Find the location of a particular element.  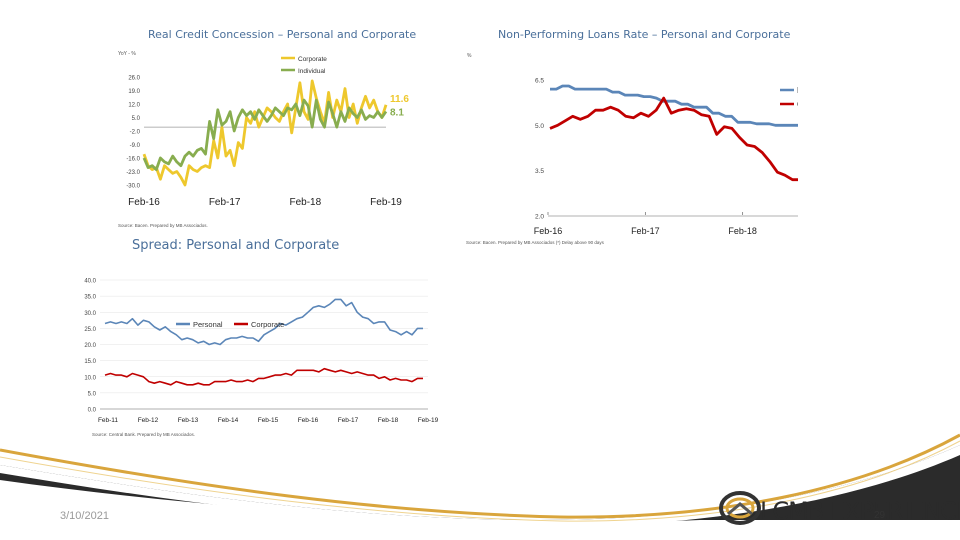

real-credit-ytick: 12.0 is located at coordinates (134, 106).